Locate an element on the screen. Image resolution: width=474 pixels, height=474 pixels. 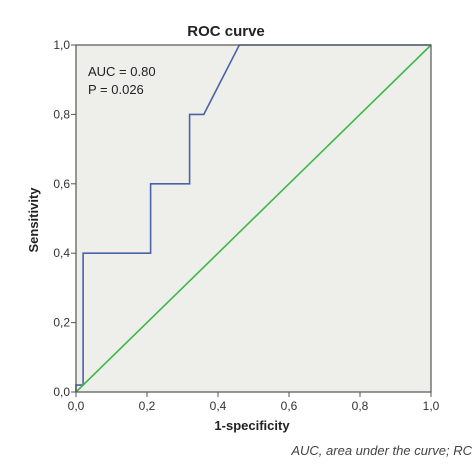
y-tick-label: 0,4 is located at coordinates (61, 253).